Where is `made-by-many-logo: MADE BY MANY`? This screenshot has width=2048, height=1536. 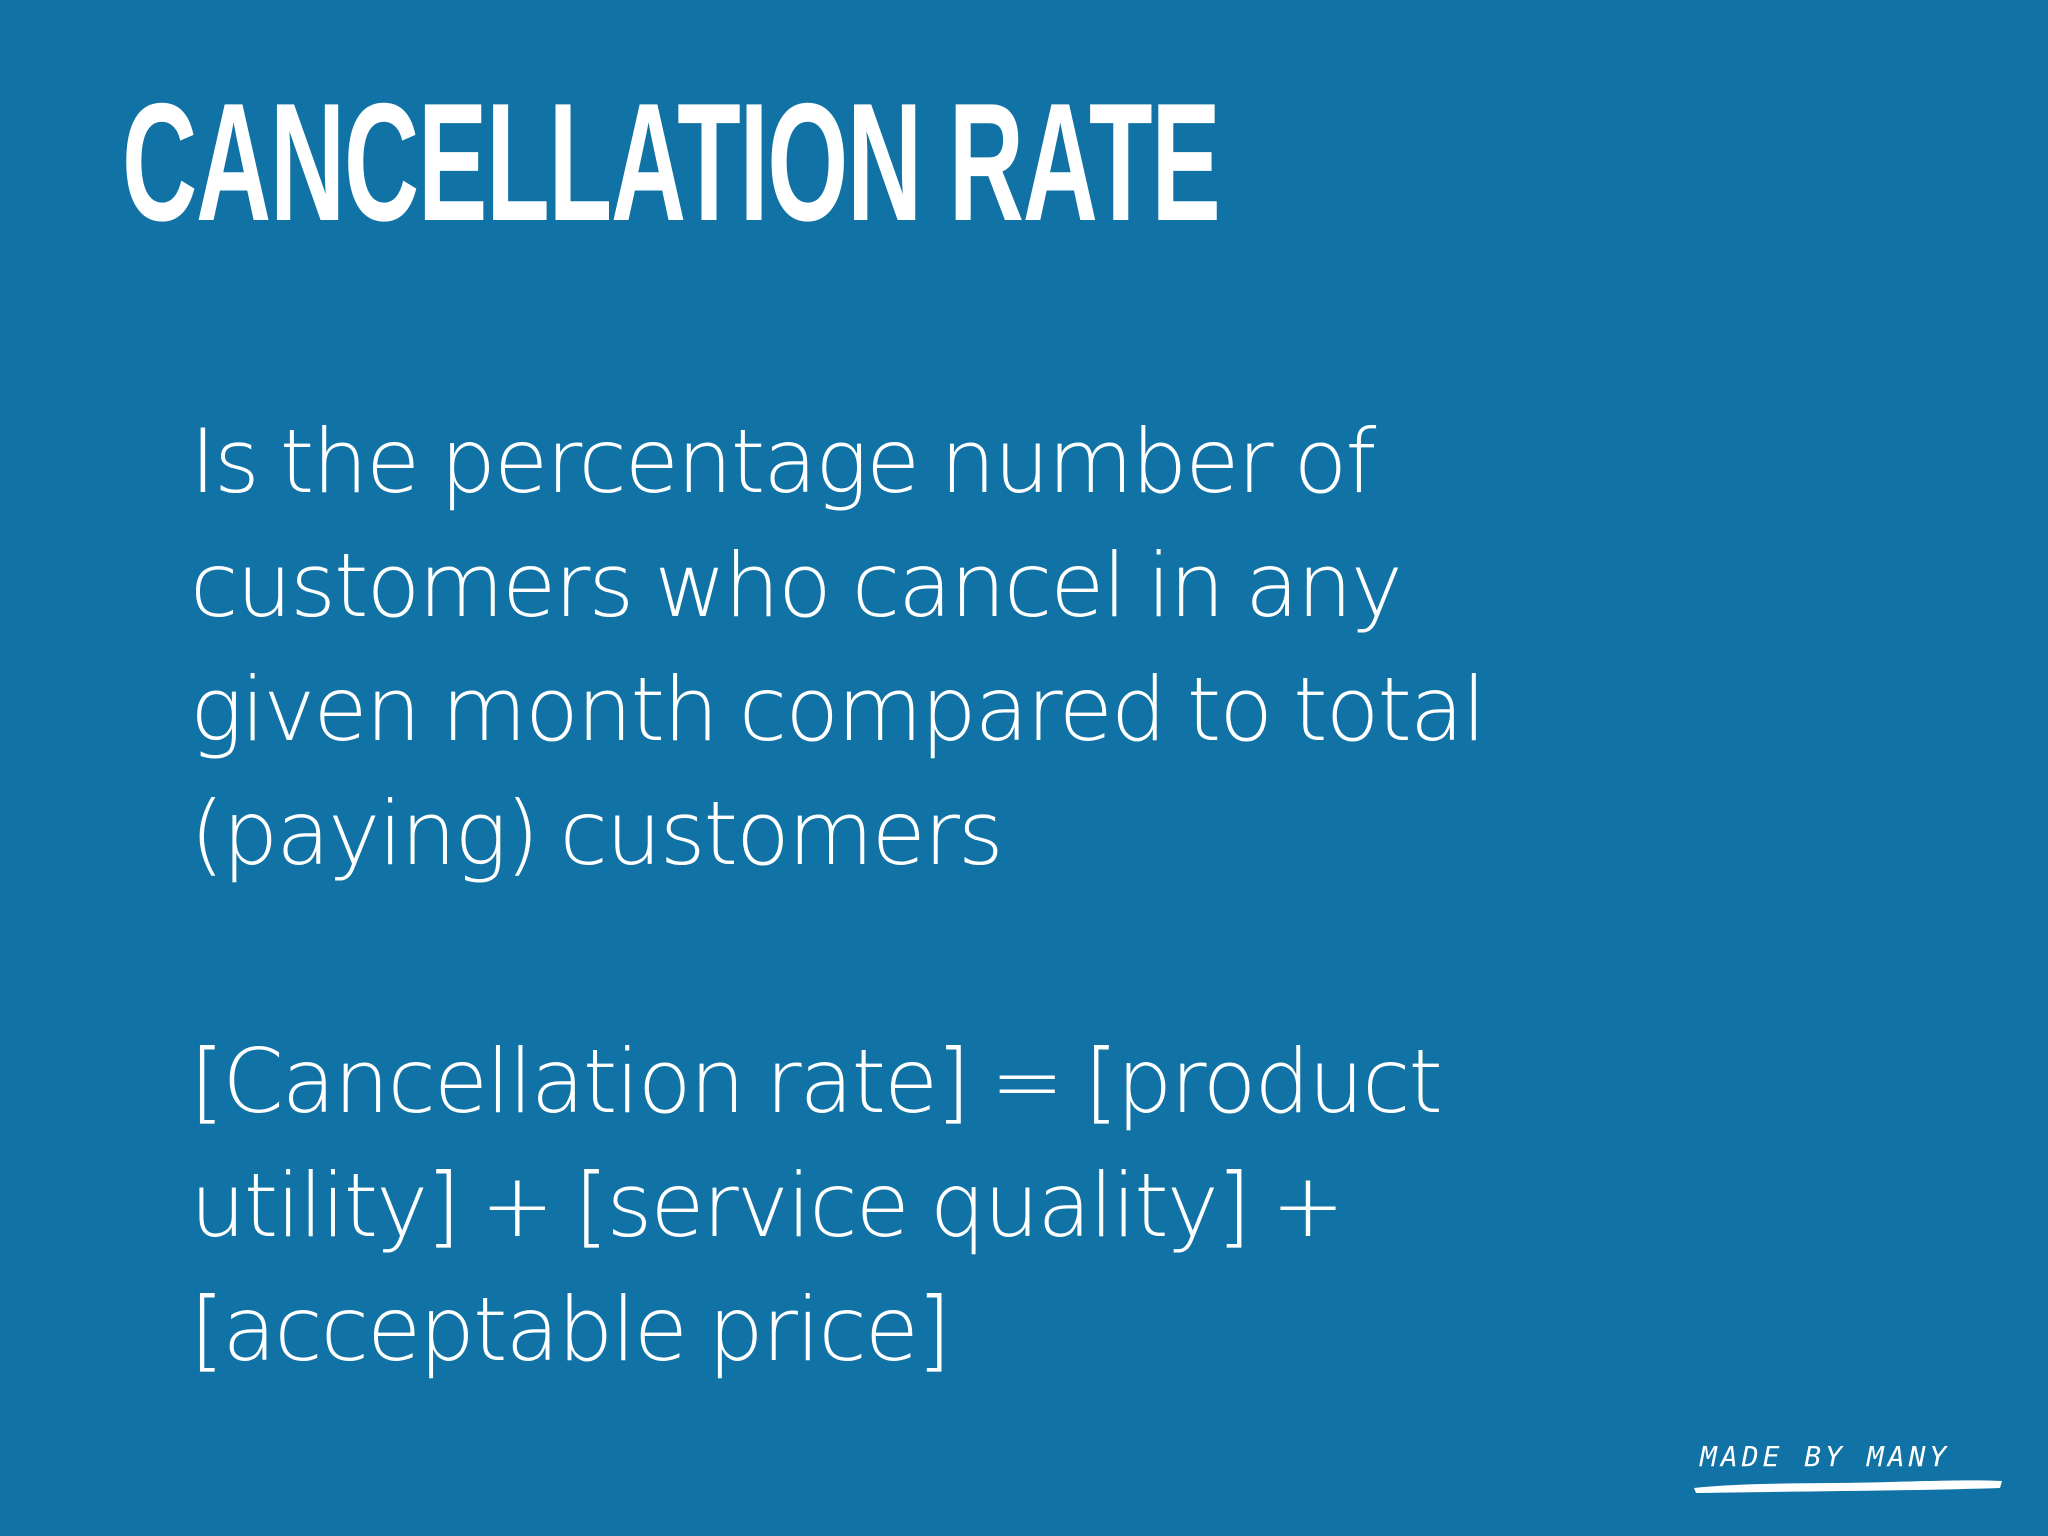
made-by-many-logo: MADE BY MANY is located at coordinates (1850, 1470).